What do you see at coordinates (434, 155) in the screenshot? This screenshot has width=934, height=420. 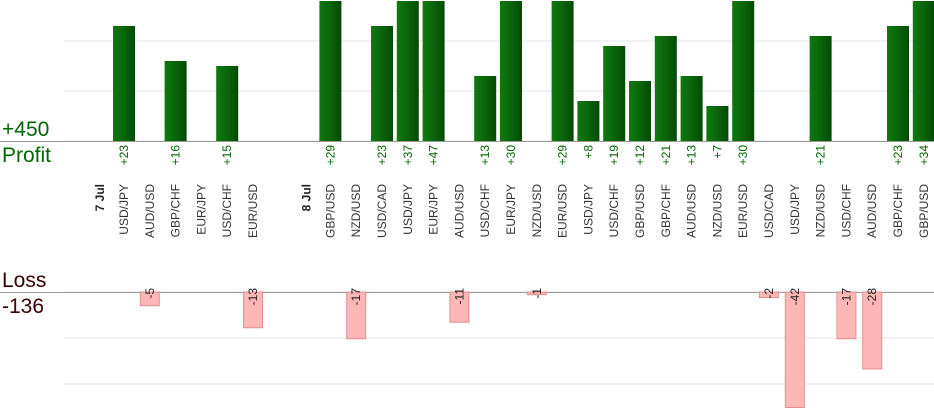 I see `profit-value-label: +47` at bounding box center [434, 155].